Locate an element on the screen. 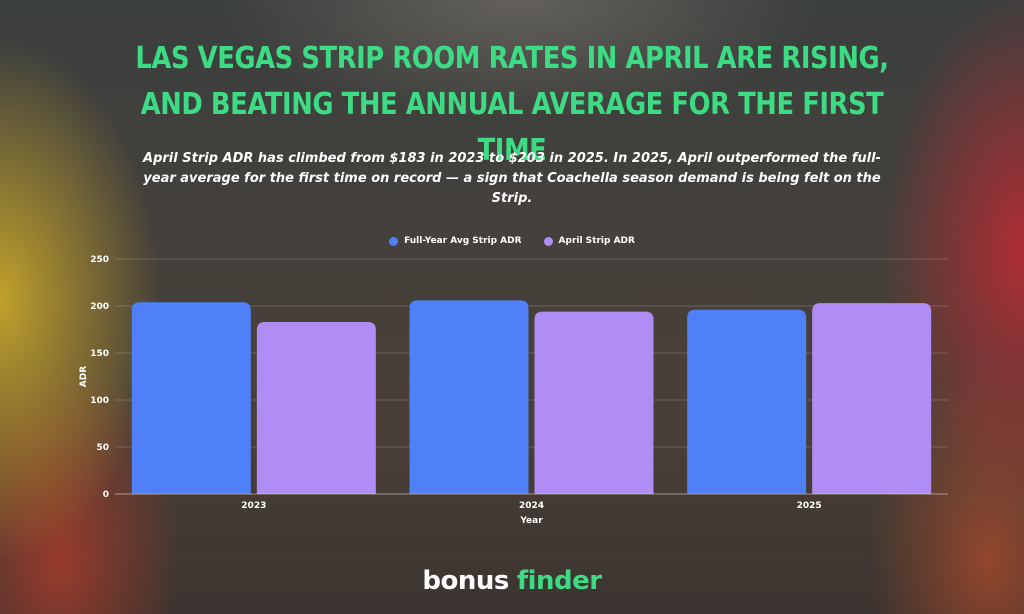 The image size is (1024, 614). chart-legend: Full-Year Avg Strip ADR April Strip ADR is located at coordinates (512, 241).